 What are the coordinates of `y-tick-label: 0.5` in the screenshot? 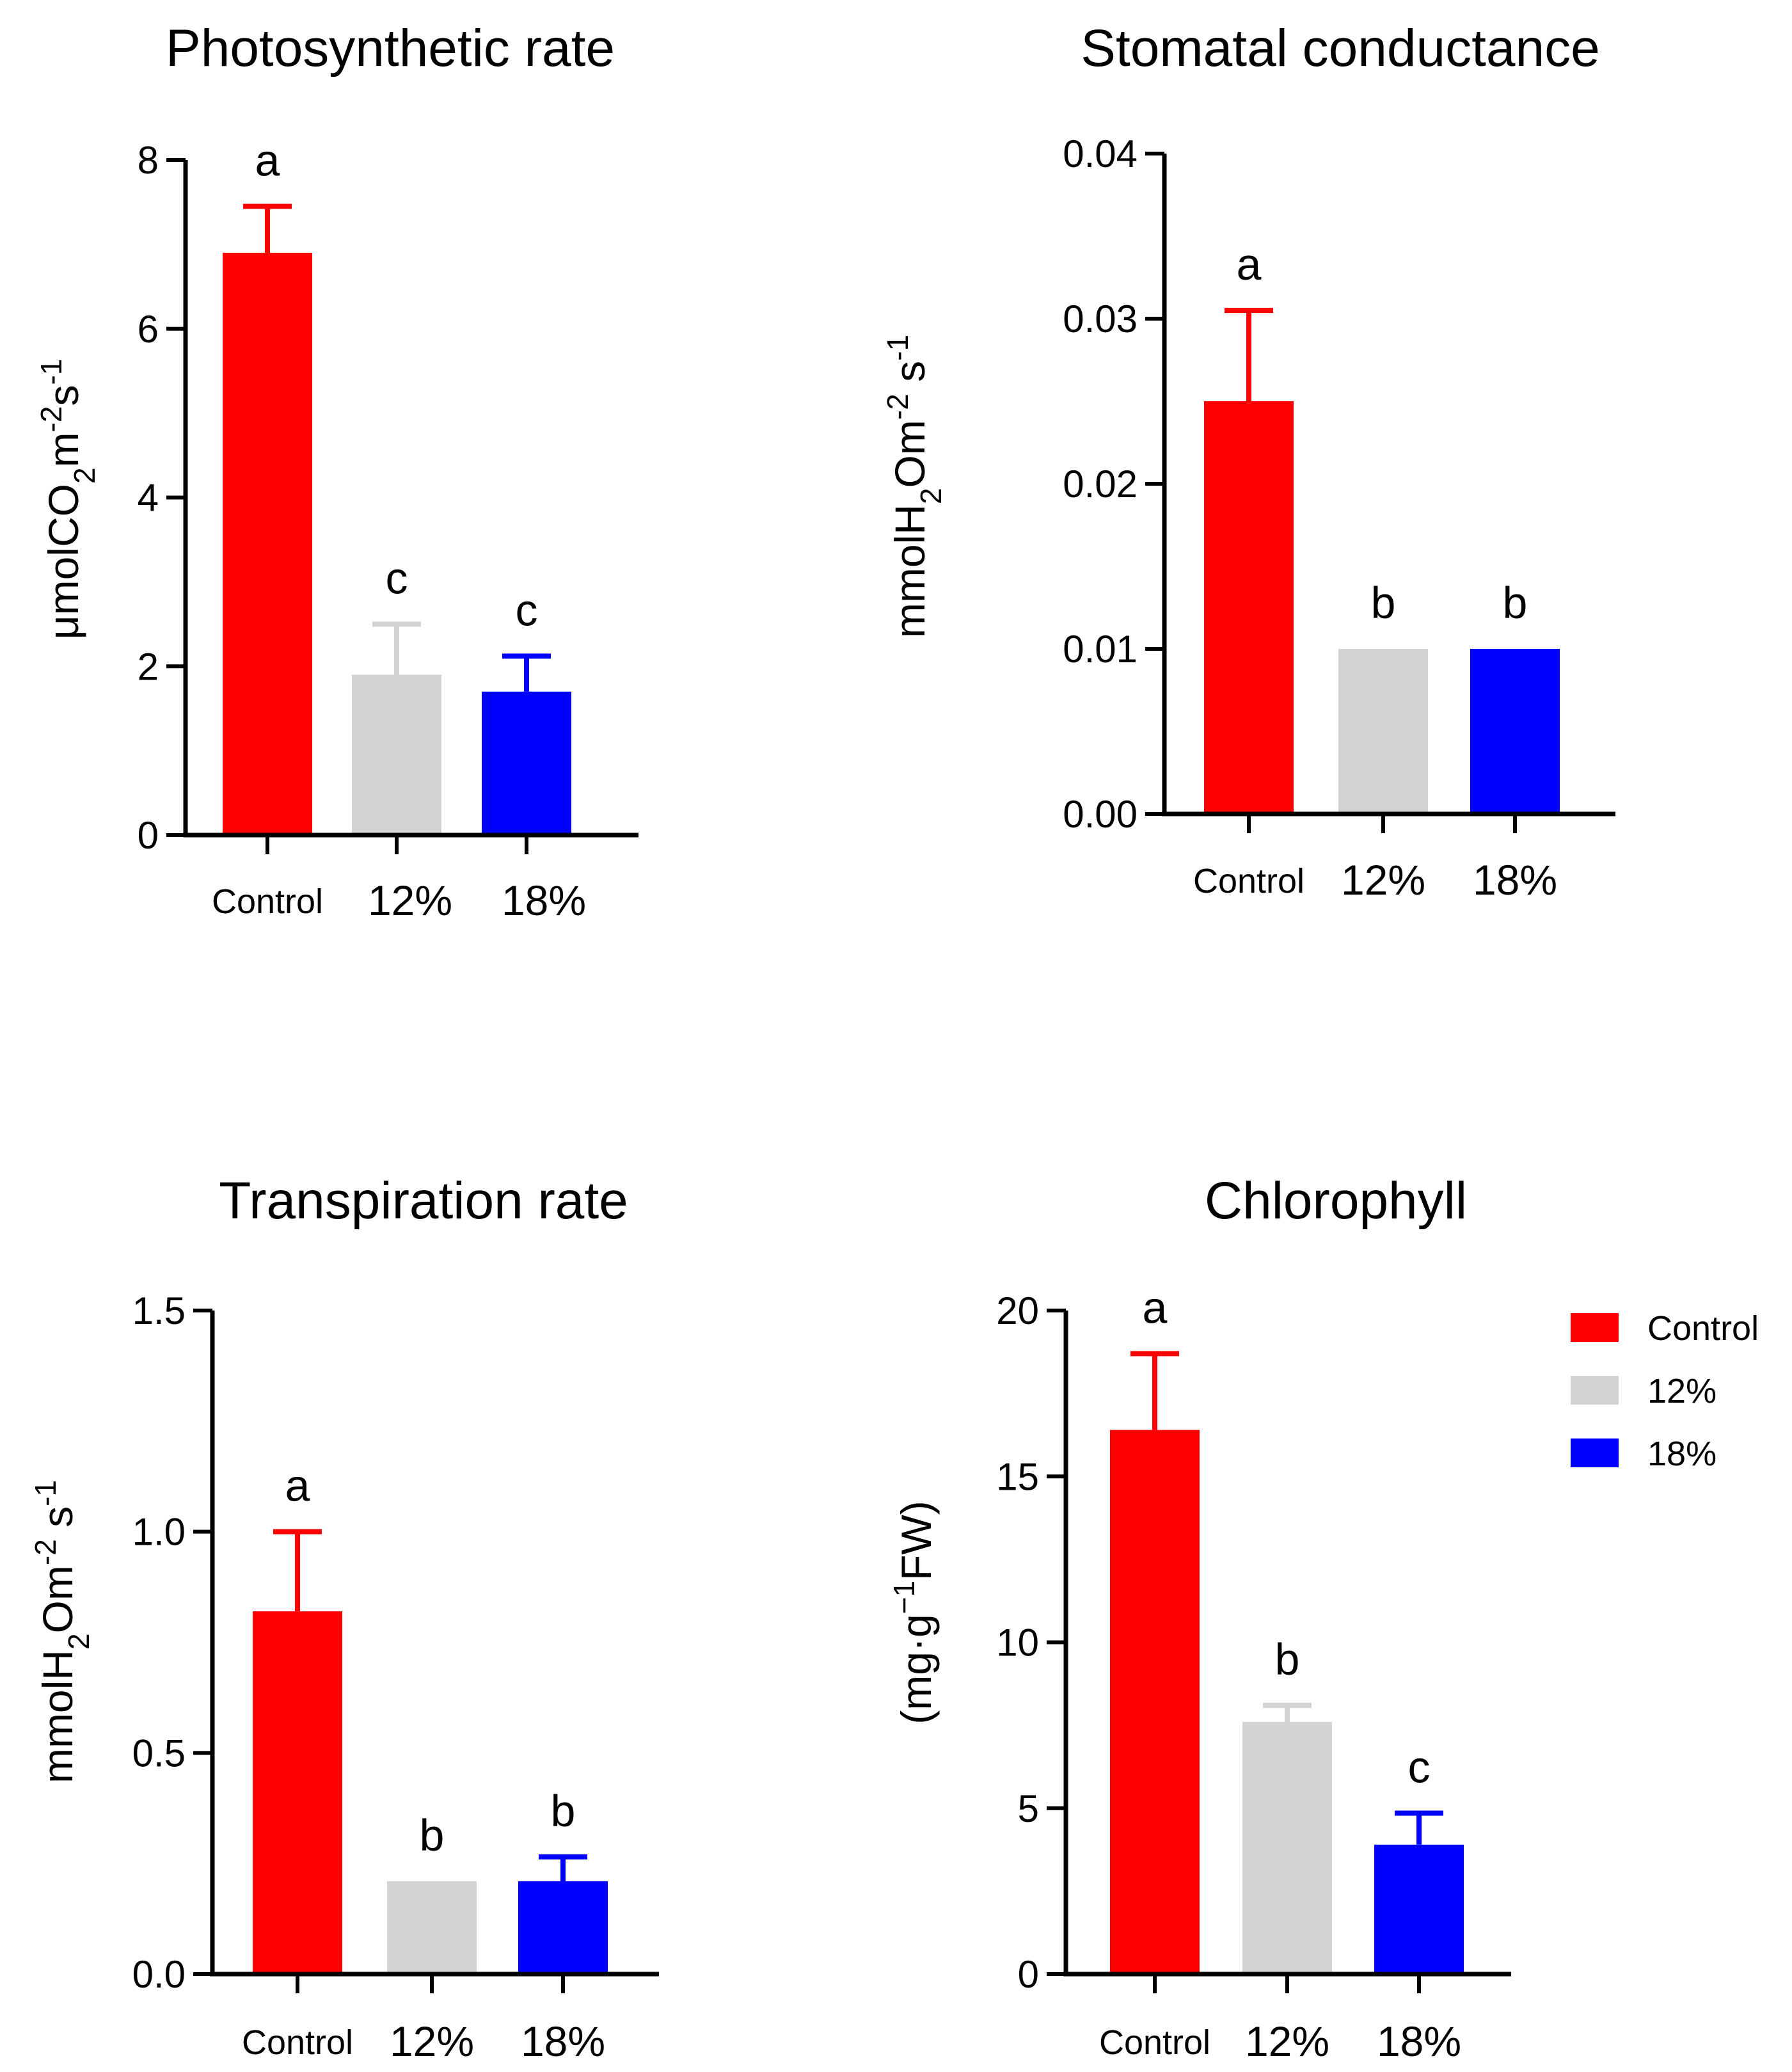 It's located at (159, 1753).